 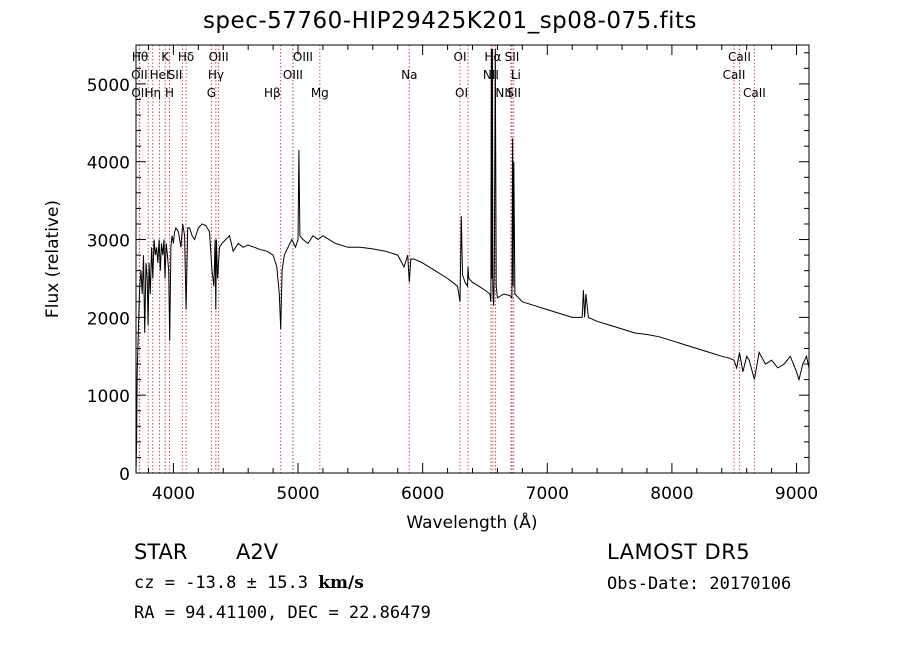 What do you see at coordinates (503, 93) in the screenshot?
I see `line-label-25: NII` at bounding box center [503, 93].